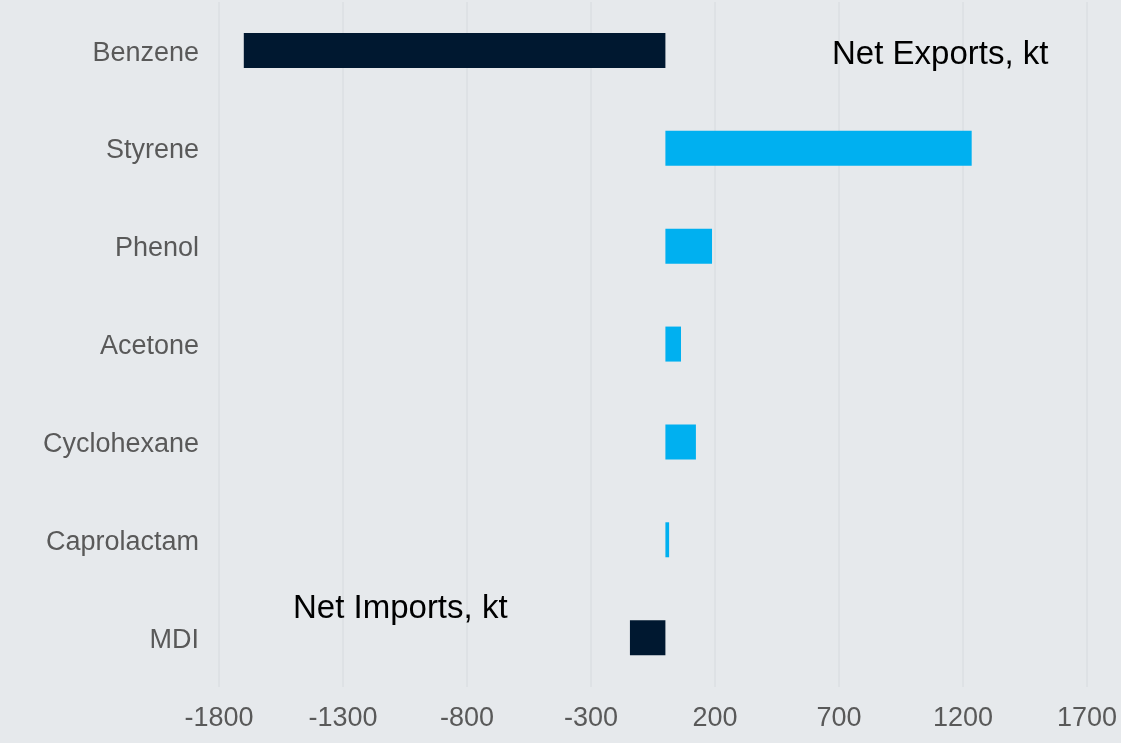 The image size is (1121, 743). What do you see at coordinates (1087, 717) in the screenshot?
I see `x-tick-label: 1700` at bounding box center [1087, 717].